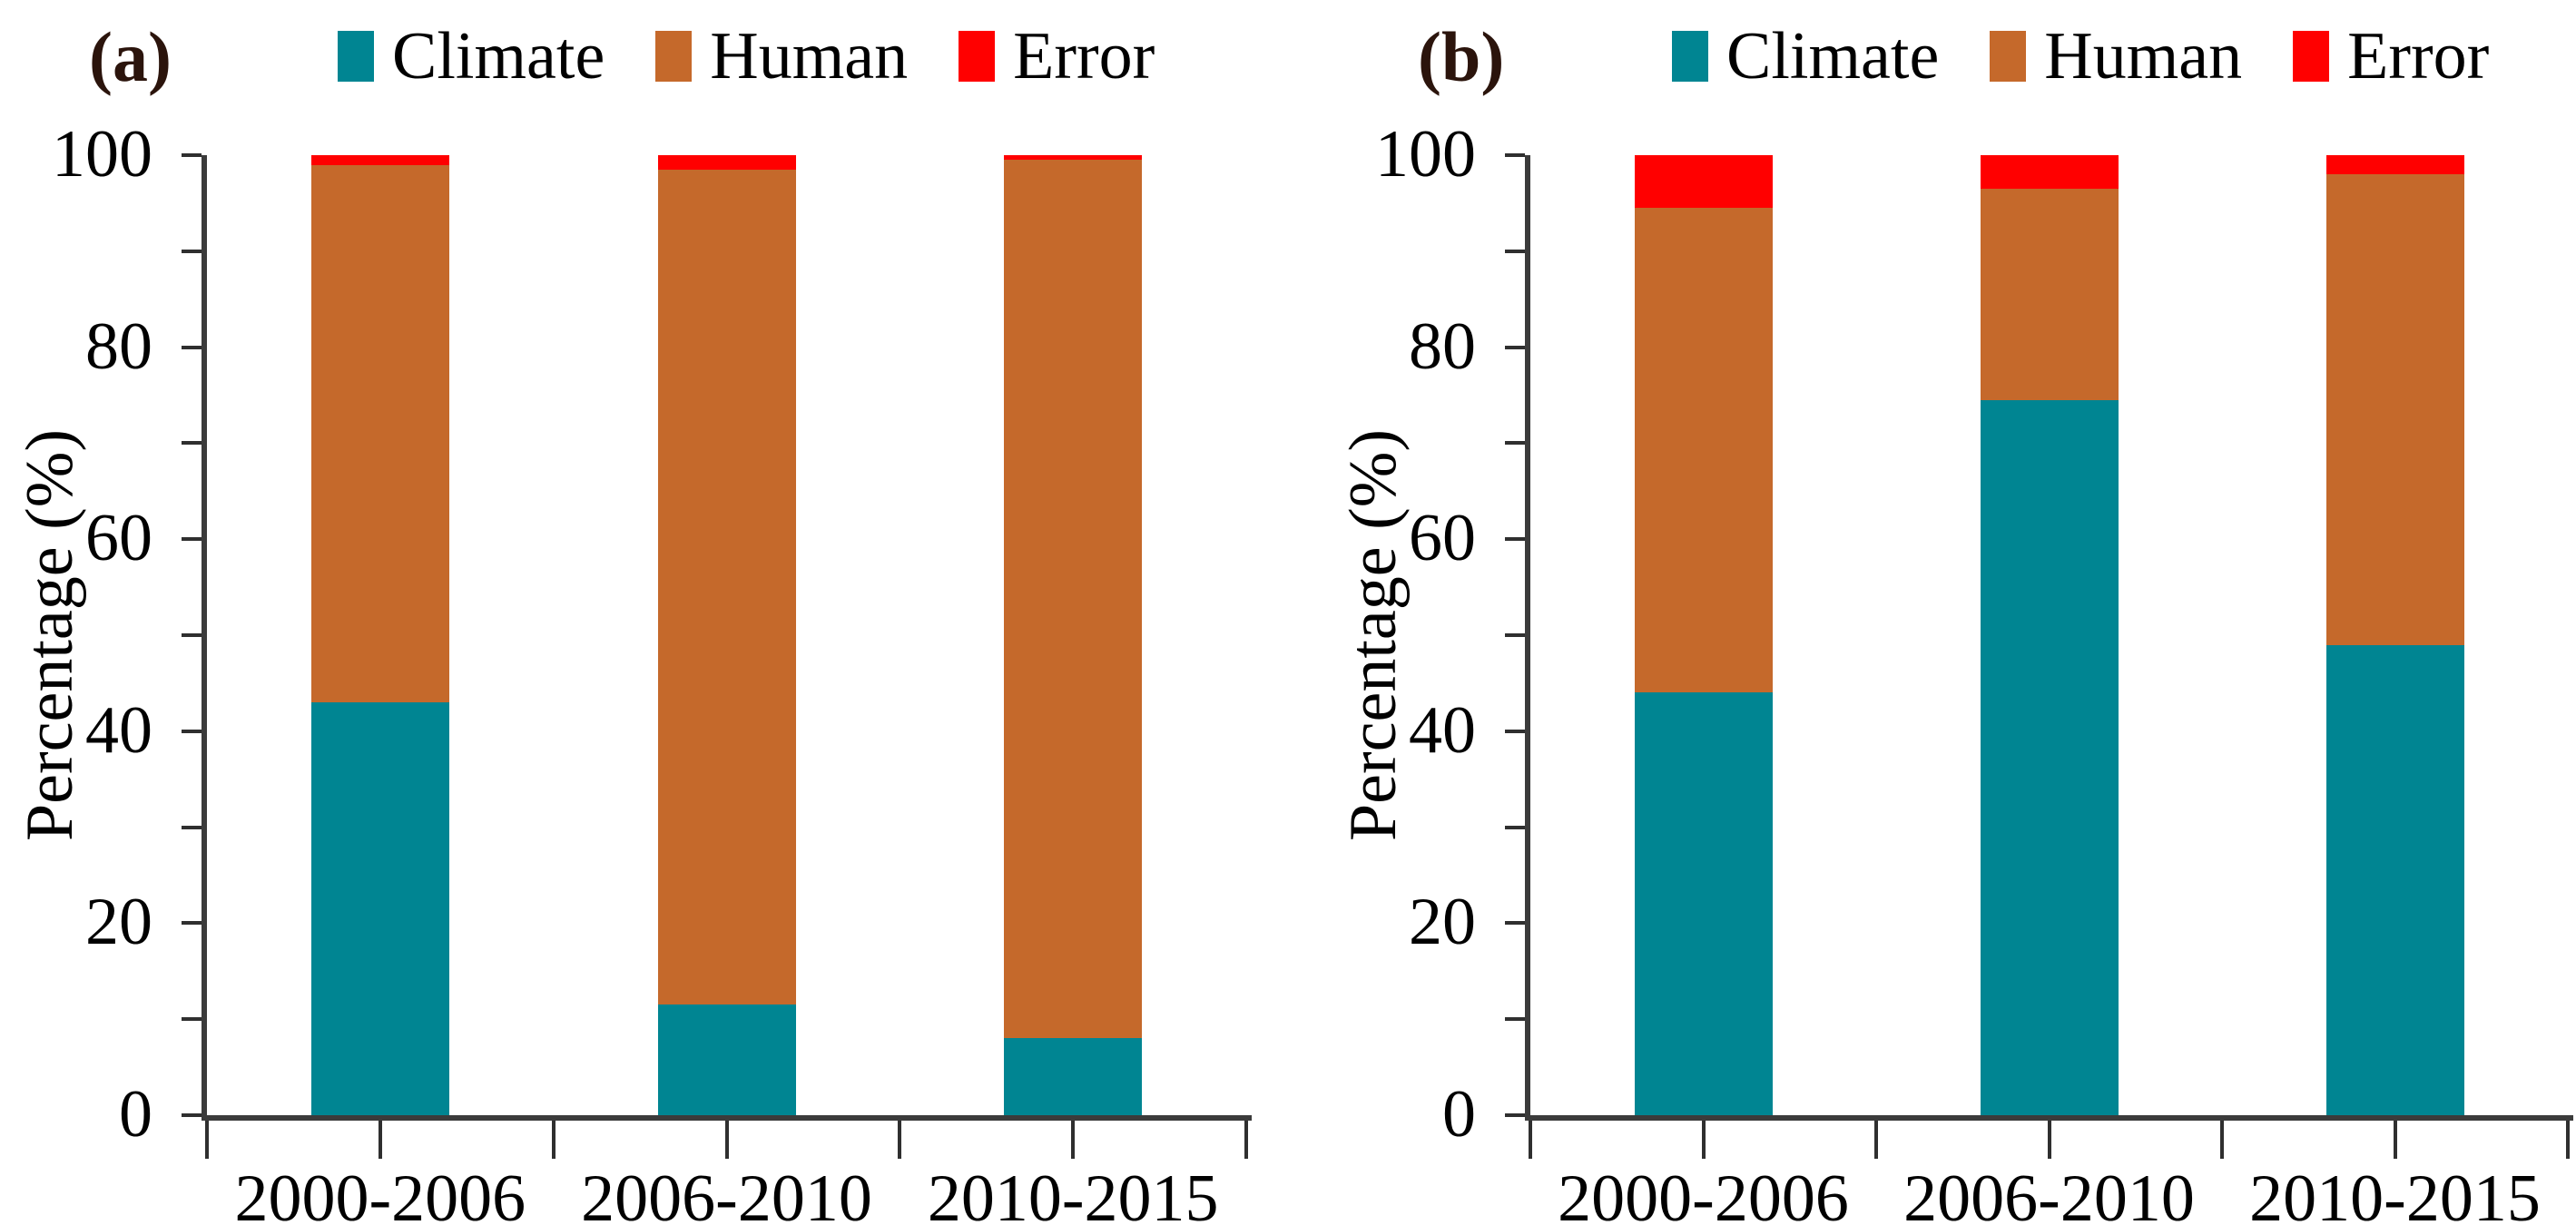 Image resolution: width=2576 pixels, height=1225 pixels. What do you see at coordinates (50, 635) in the screenshot?
I see `y-axis-title-a: Percentage (%)` at bounding box center [50, 635].